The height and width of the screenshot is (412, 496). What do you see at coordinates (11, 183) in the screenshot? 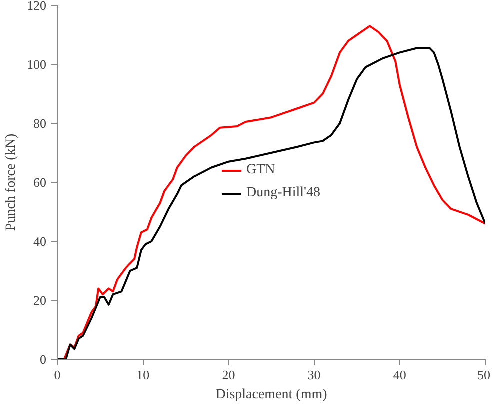
I see `y-axis-title: Punch force (kN)` at bounding box center [11, 183].